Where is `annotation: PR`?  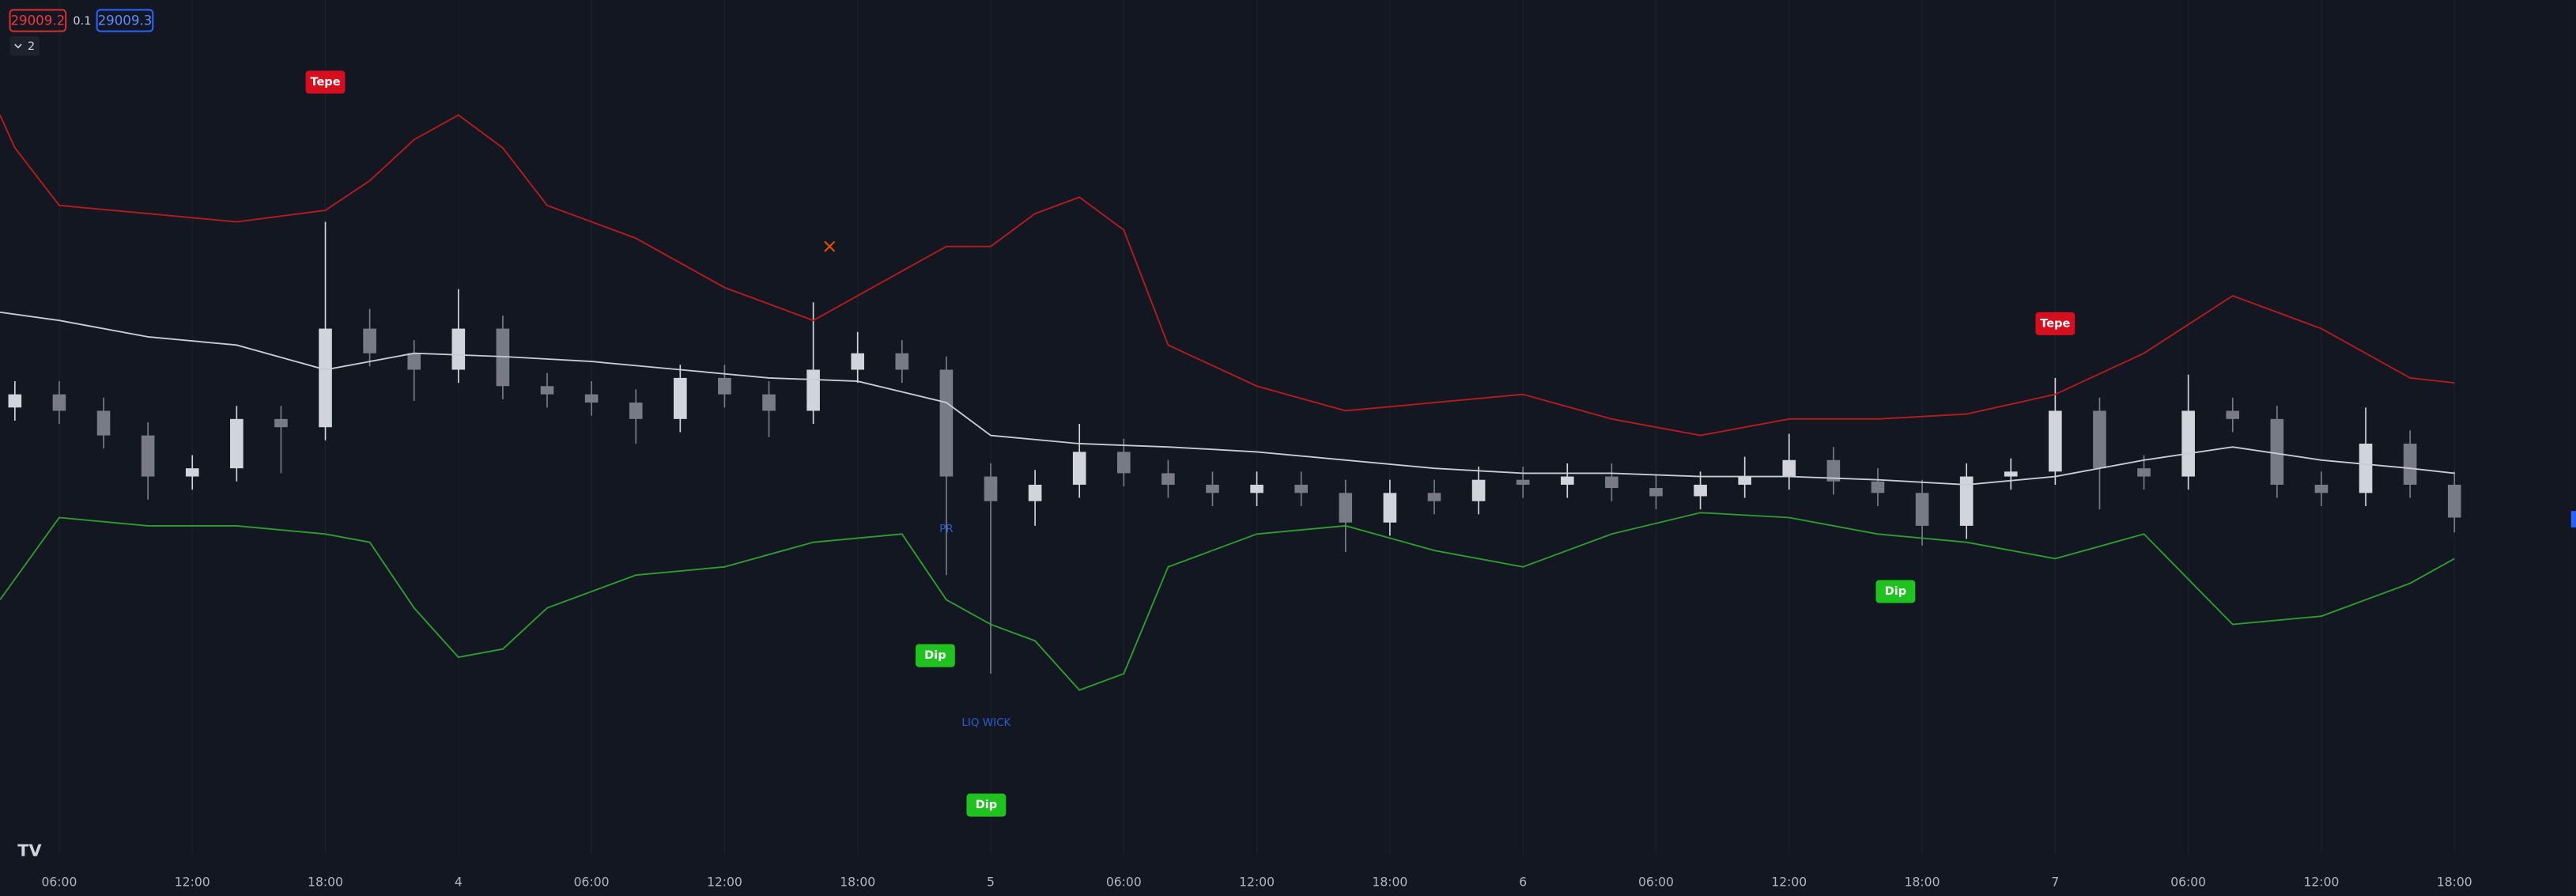
annotation: PR is located at coordinates (946, 529).